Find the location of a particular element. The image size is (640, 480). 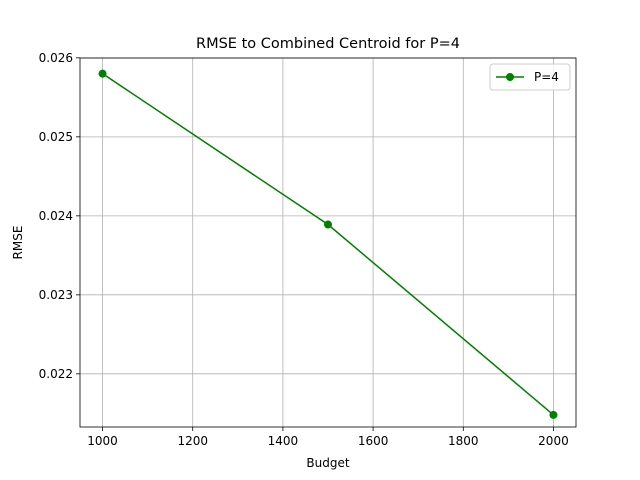

x-tick-label: 1000 is located at coordinates (102, 441).